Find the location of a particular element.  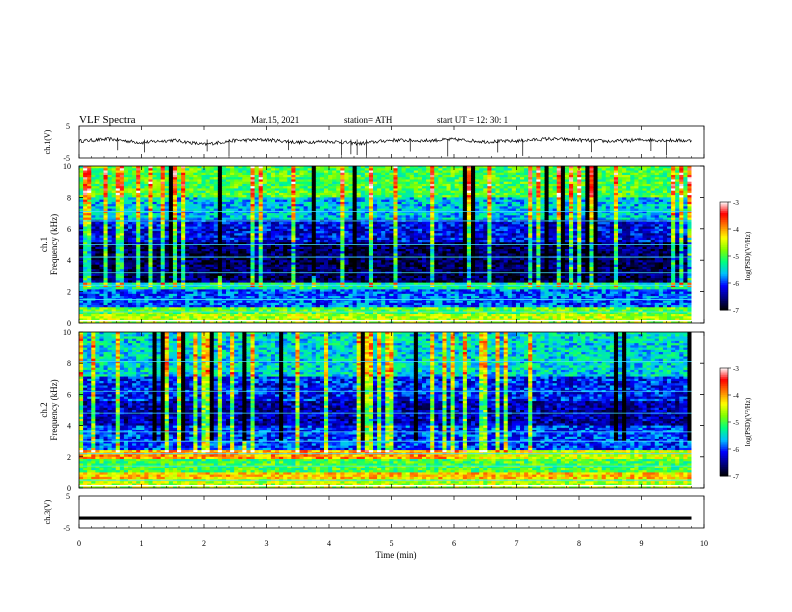

spectrogram-ylabel-line: Frequency (kHz) is located at coordinates (54, 409).